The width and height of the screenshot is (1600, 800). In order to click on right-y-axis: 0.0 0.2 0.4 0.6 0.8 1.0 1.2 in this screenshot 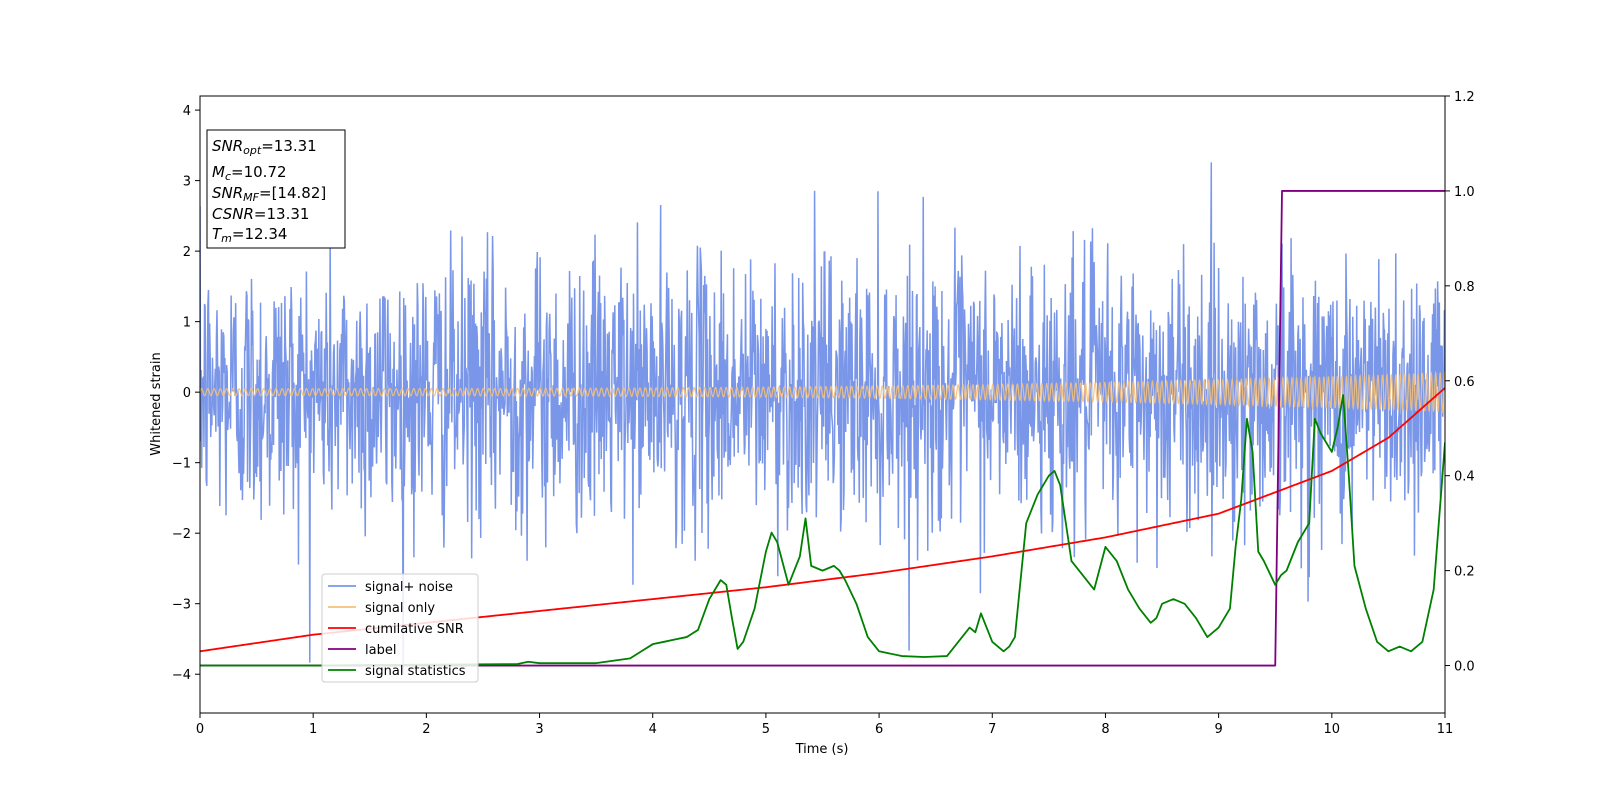, I will do `click(1460, 382)`.